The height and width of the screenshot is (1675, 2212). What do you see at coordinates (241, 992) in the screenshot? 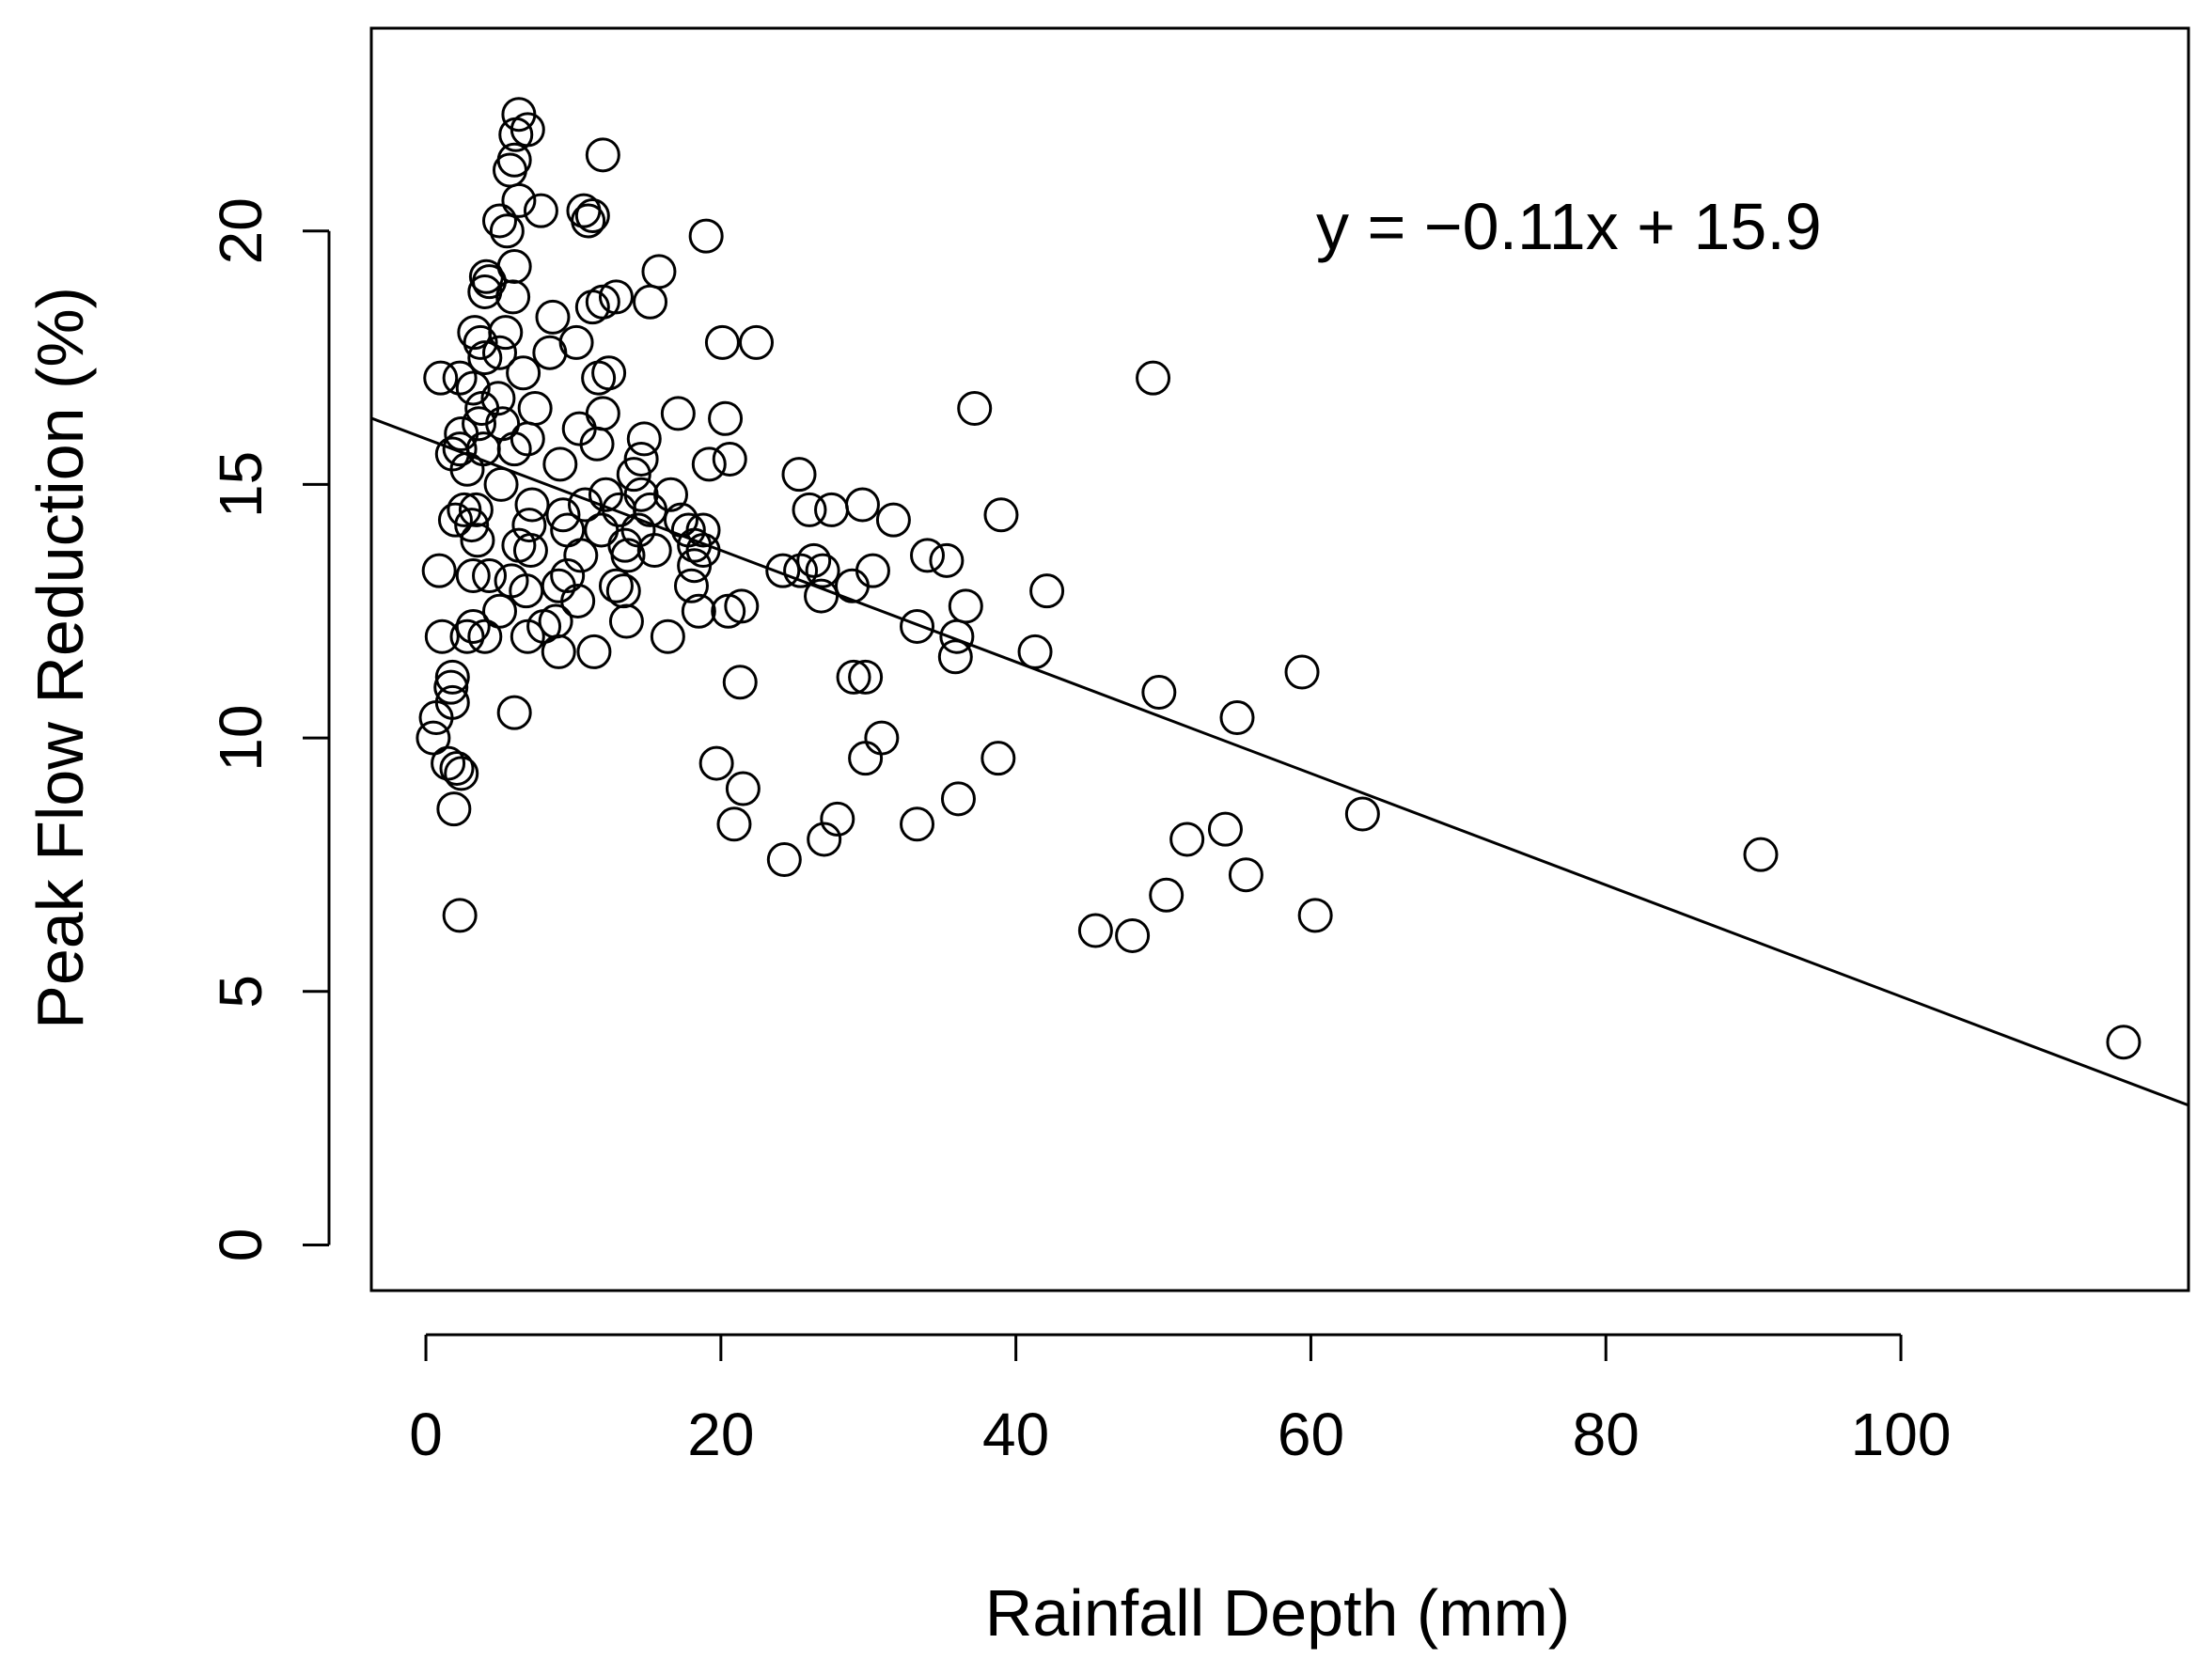
I see `y-tick-label: 5` at bounding box center [241, 992].